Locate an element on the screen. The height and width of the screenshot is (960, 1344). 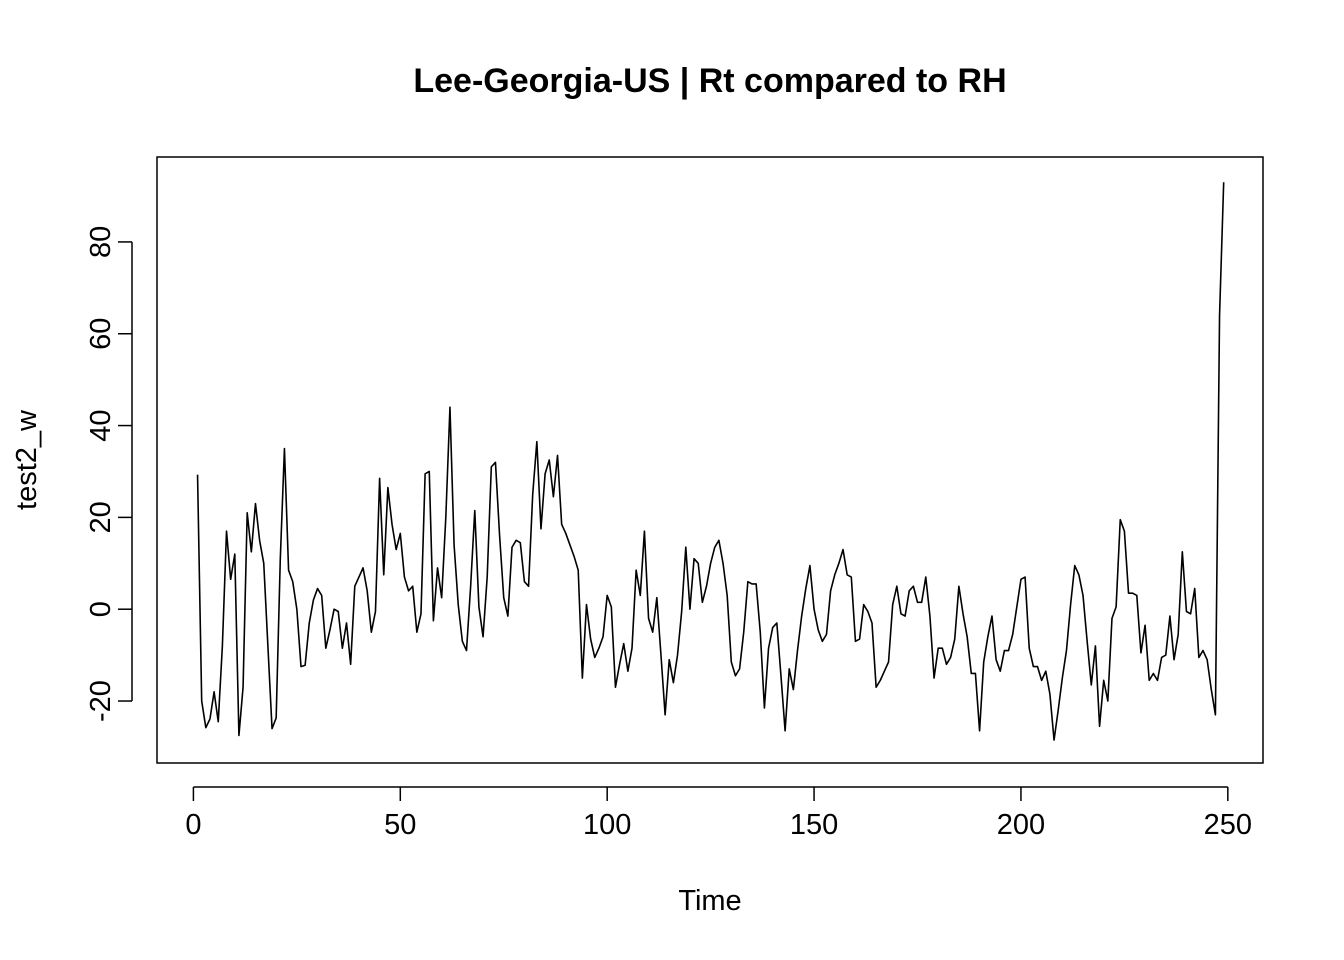
x-tick-label: 200 is located at coordinates (1021, 825).